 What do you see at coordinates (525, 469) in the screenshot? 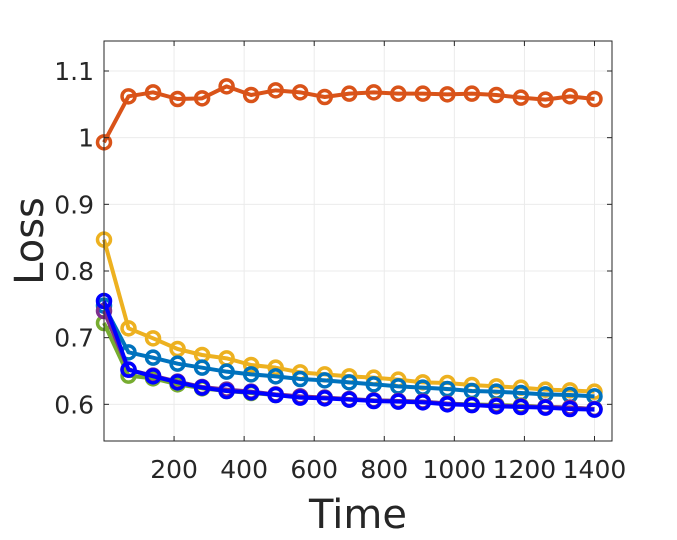
I see `x-tick-label: 1200` at bounding box center [525, 469].